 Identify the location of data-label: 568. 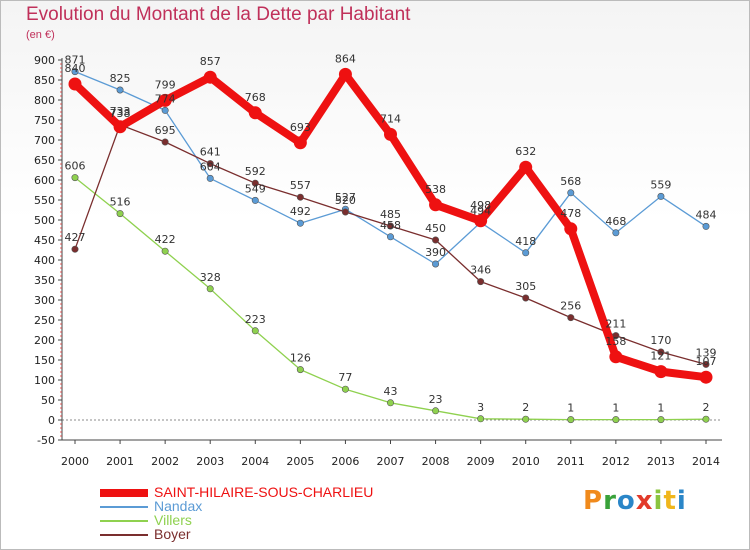
(570, 181).